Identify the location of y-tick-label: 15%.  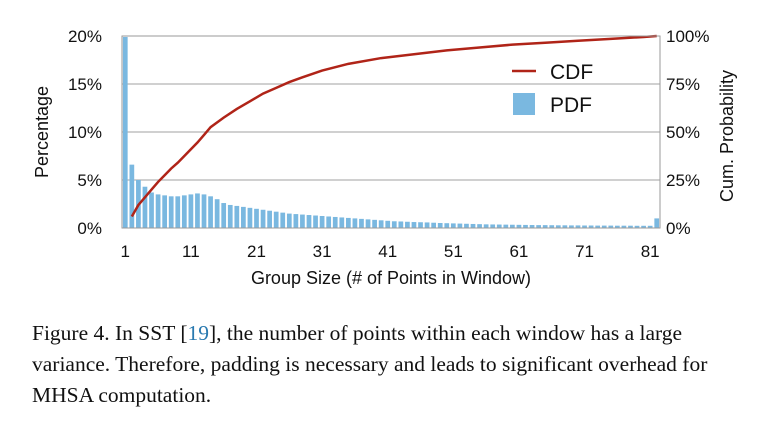
(85, 84).